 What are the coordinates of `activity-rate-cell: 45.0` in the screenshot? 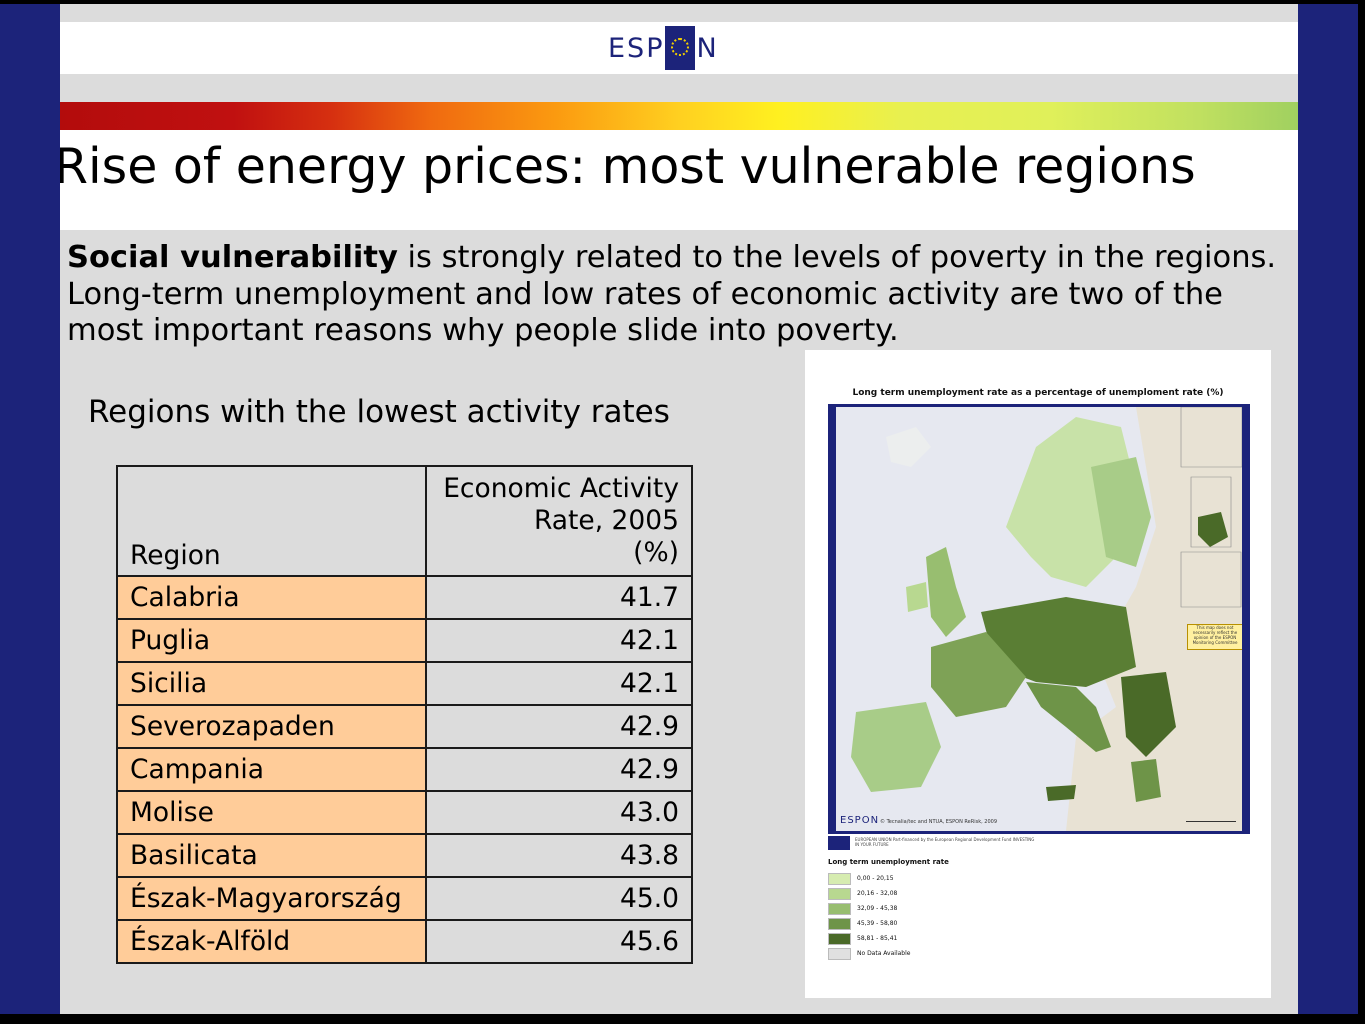 It's located at (559, 898).